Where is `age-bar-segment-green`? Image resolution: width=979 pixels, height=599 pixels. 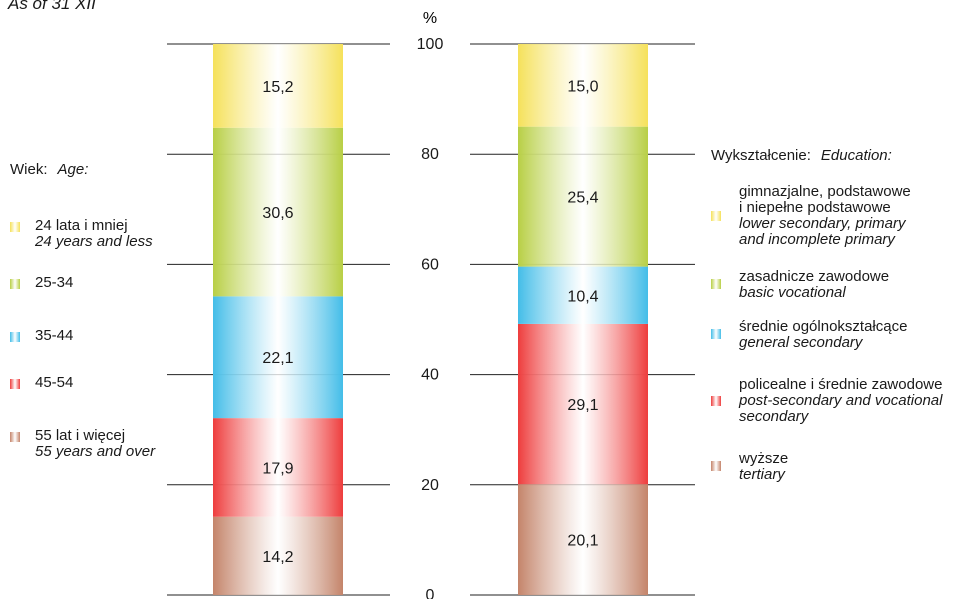
age-bar-segment-green is located at coordinates (278, 212).